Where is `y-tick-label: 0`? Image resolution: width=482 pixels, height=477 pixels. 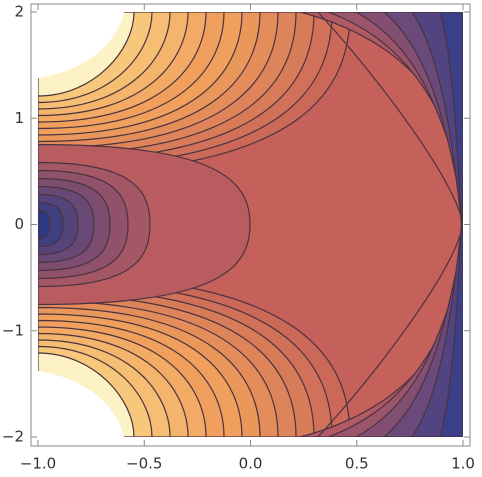 y-tick-label: 0 is located at coordinates (19, 224).